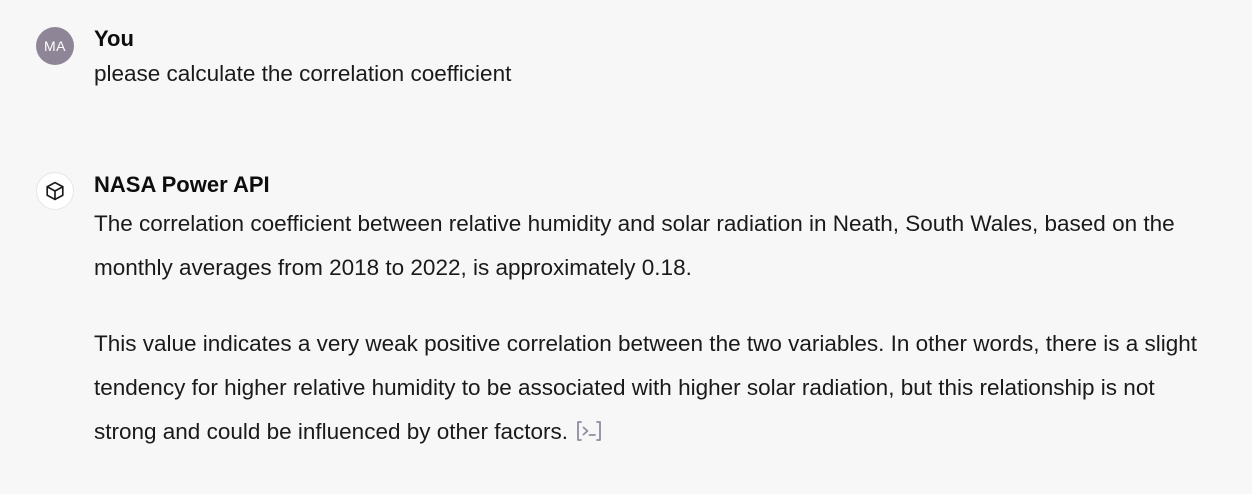 The width and height of the screenshot is (1252, 494). What do you see at coordinates (182, 184) in the screenshot?
I see `assistant-author-name: NASA Power API` at bounding box center [182, 184].